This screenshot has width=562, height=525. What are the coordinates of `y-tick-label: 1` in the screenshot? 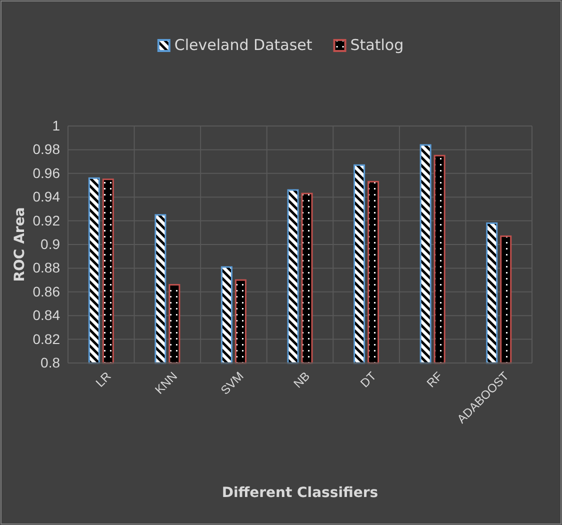 It's located at (56, 125).